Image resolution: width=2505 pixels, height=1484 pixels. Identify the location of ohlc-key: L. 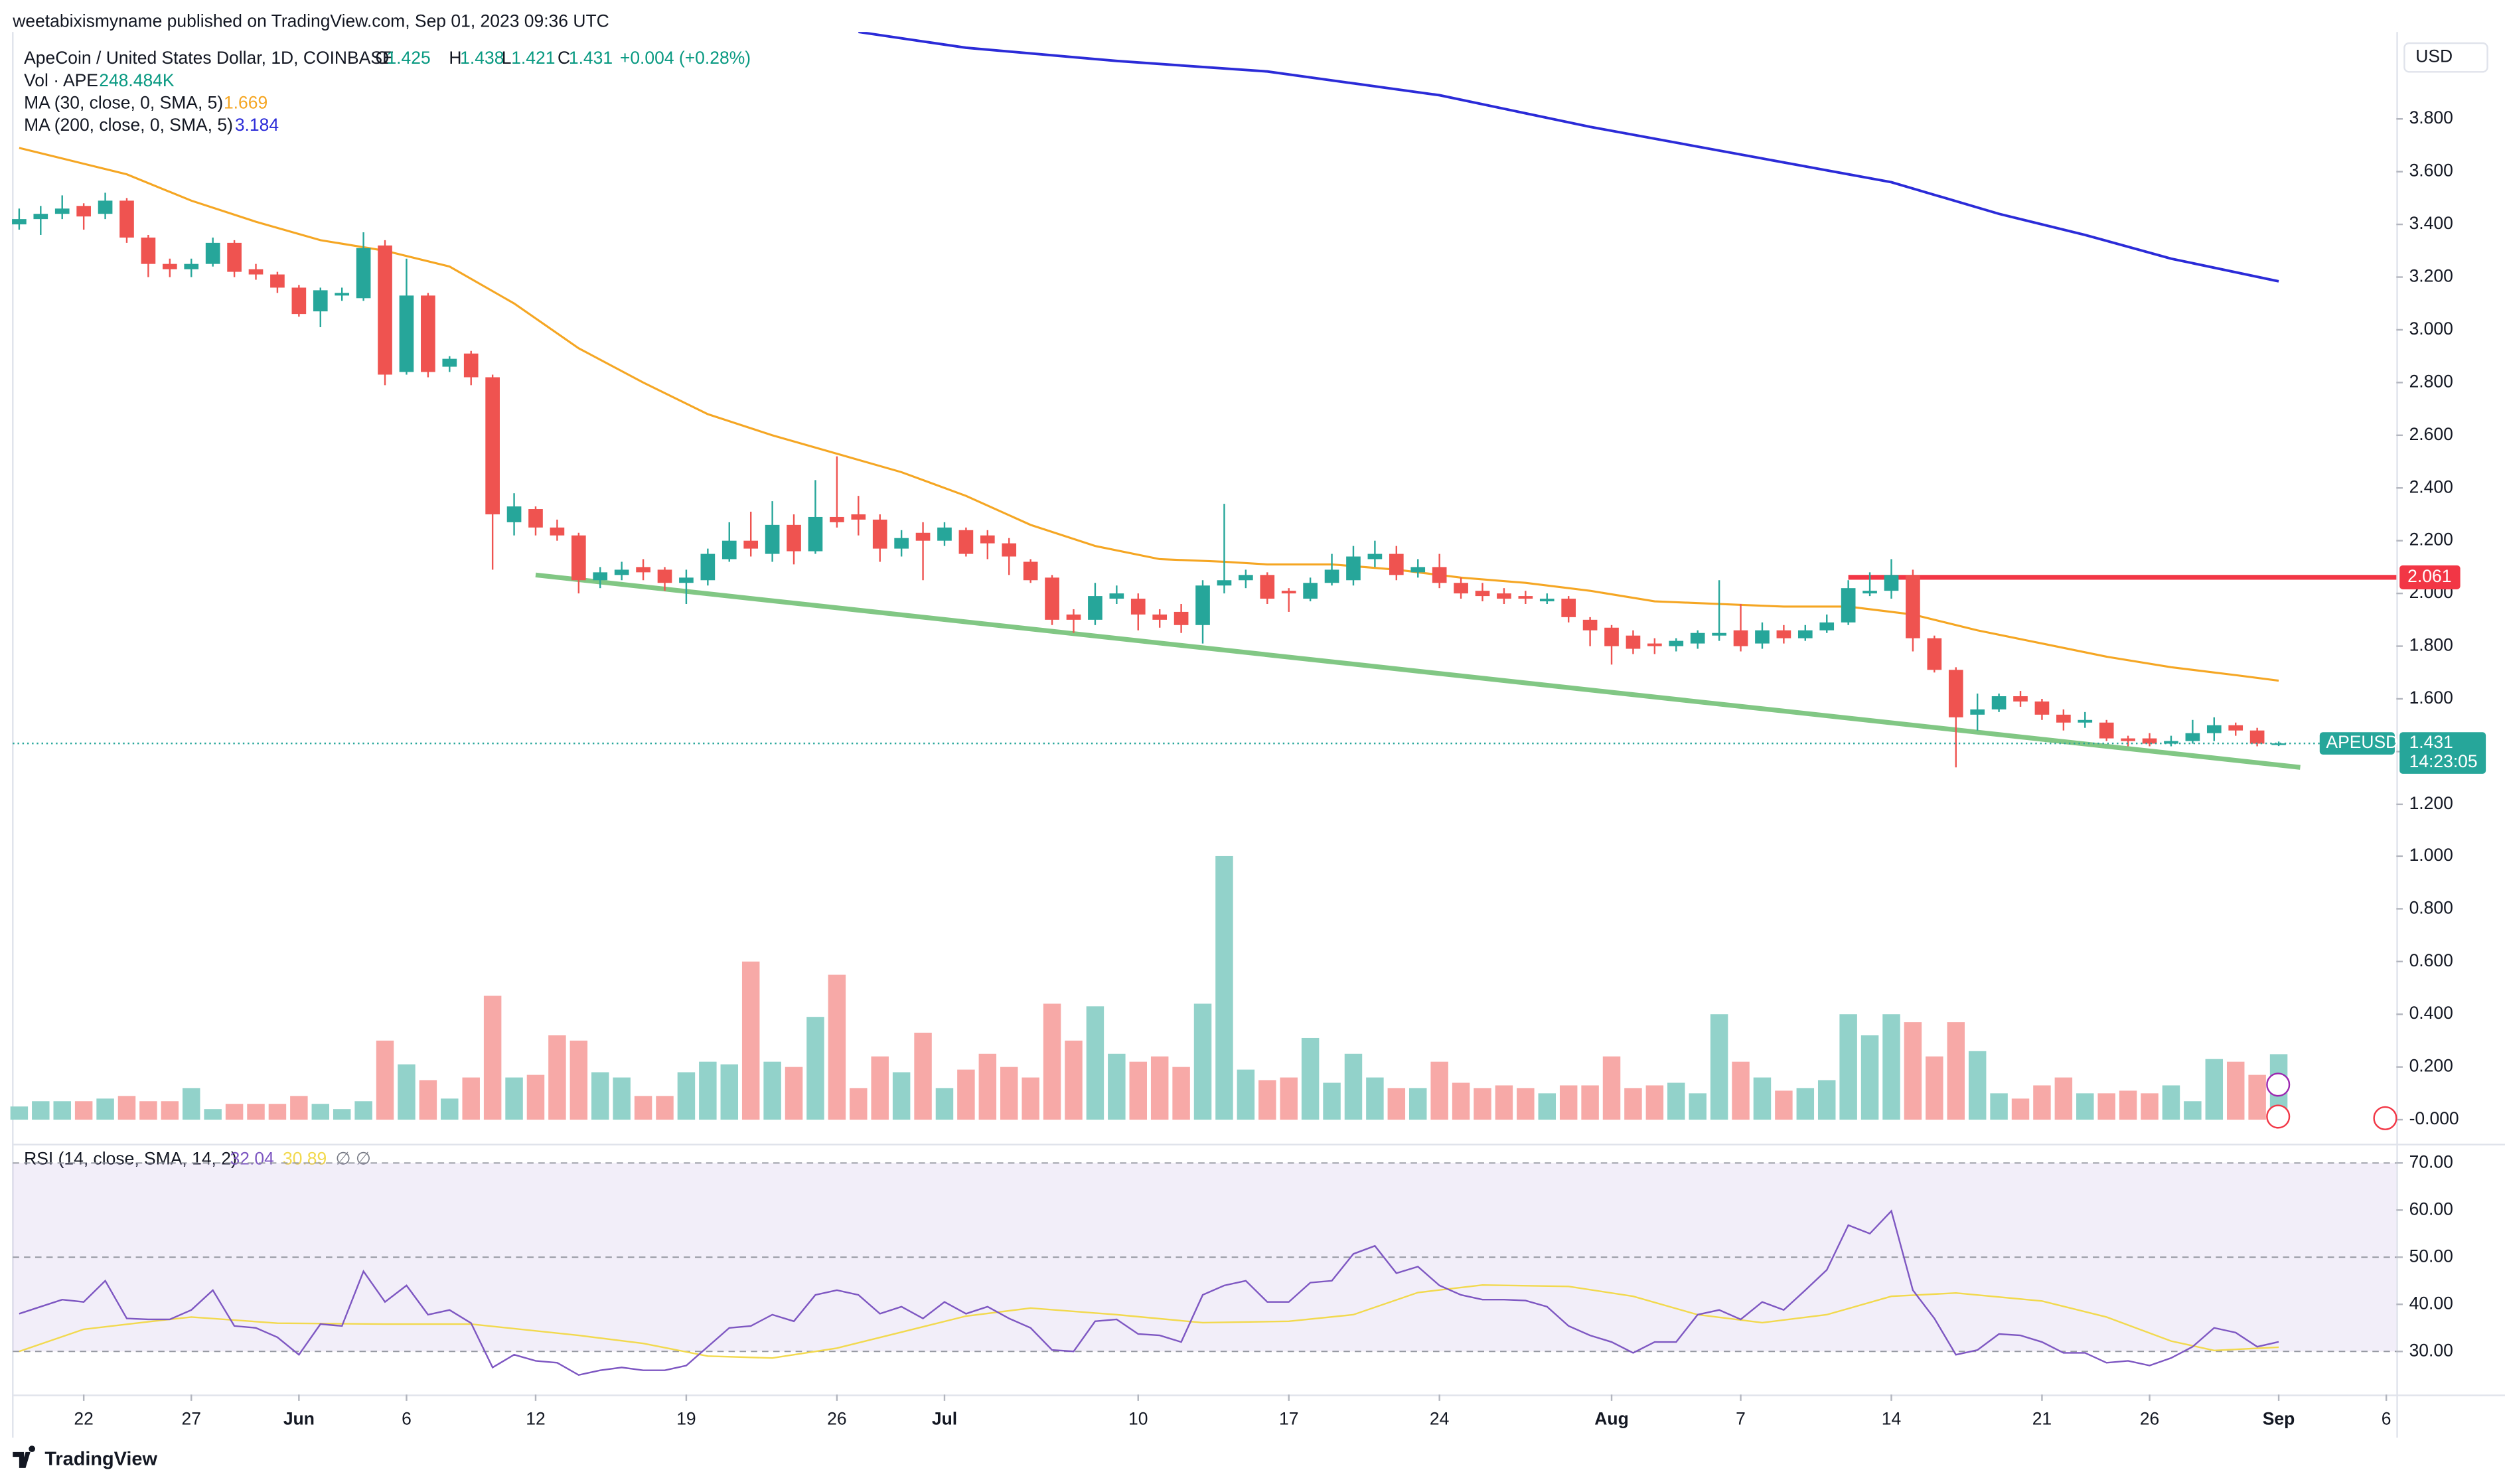
(507, 58).